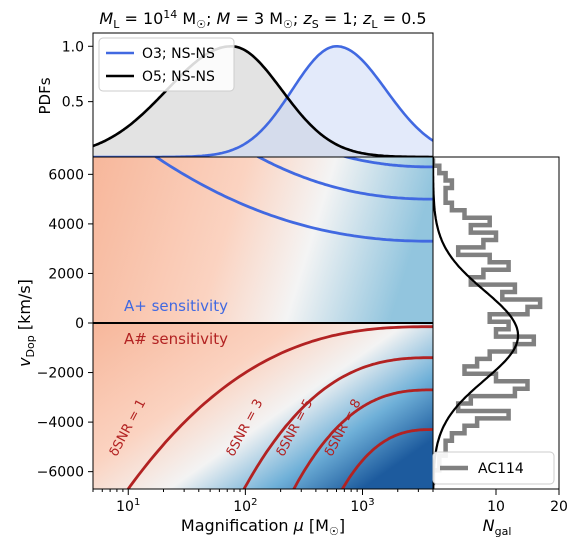  I want to click on main-ylabel: vDop [km/s], so click(26, 323).